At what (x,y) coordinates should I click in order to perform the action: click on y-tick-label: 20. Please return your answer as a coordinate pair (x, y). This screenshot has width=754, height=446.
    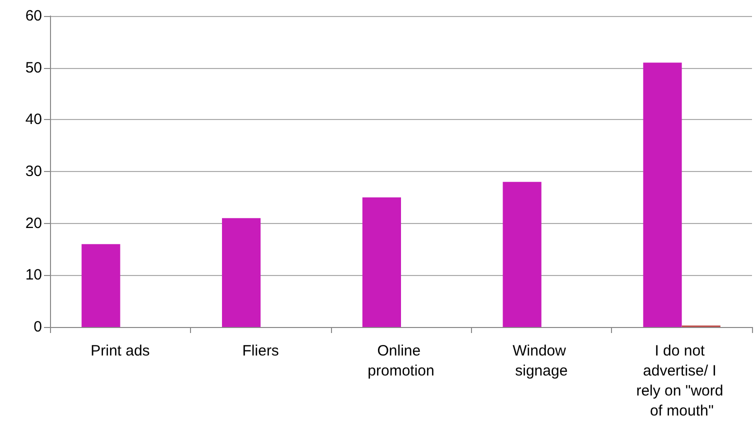
    Looking at the image, I should click on (33, 223).